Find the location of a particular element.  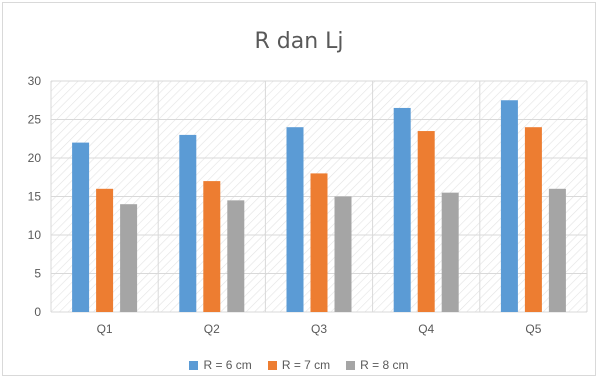

legend-item-r7: R = 7 cm is located at coordinates (299, 365).